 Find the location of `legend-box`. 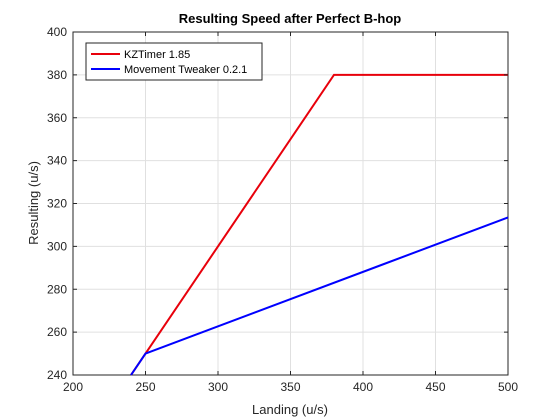

legend-box is located at coordinates (174, 61).